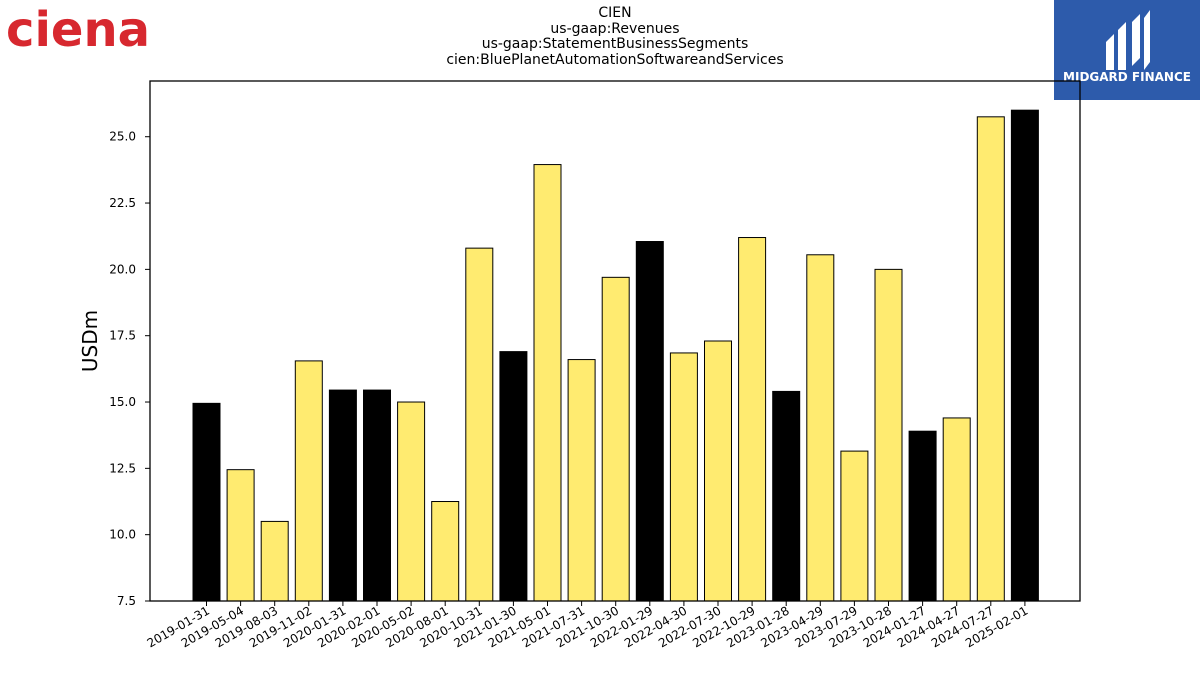 This screenshot has height=675, width=1200. I want to click on midgard-finance-logo: MIDGARD FINANCE, so click(1127, 50).